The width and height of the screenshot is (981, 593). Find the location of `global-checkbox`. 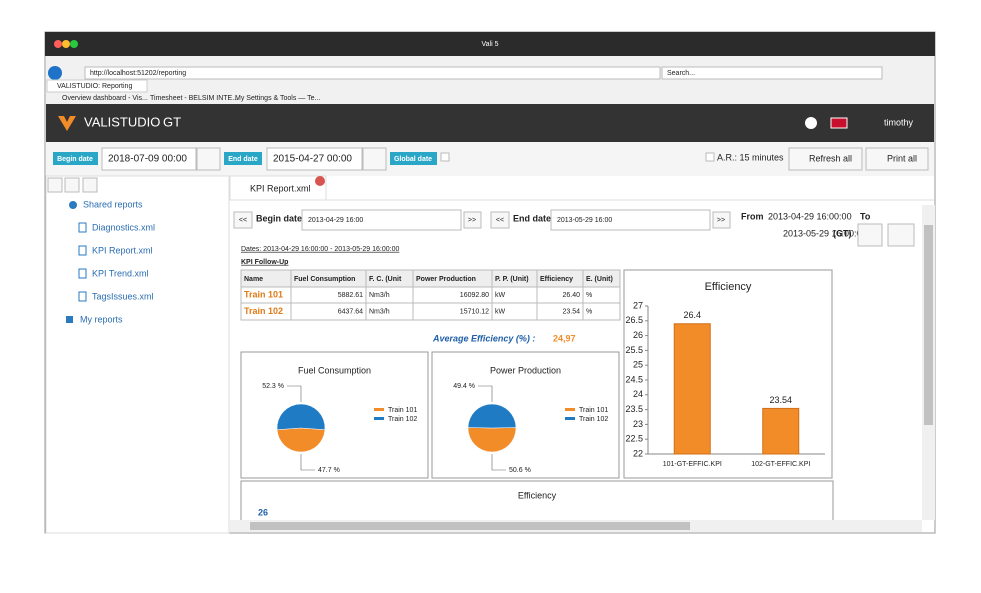

global-checkbox is located at coordinates (445, 157).